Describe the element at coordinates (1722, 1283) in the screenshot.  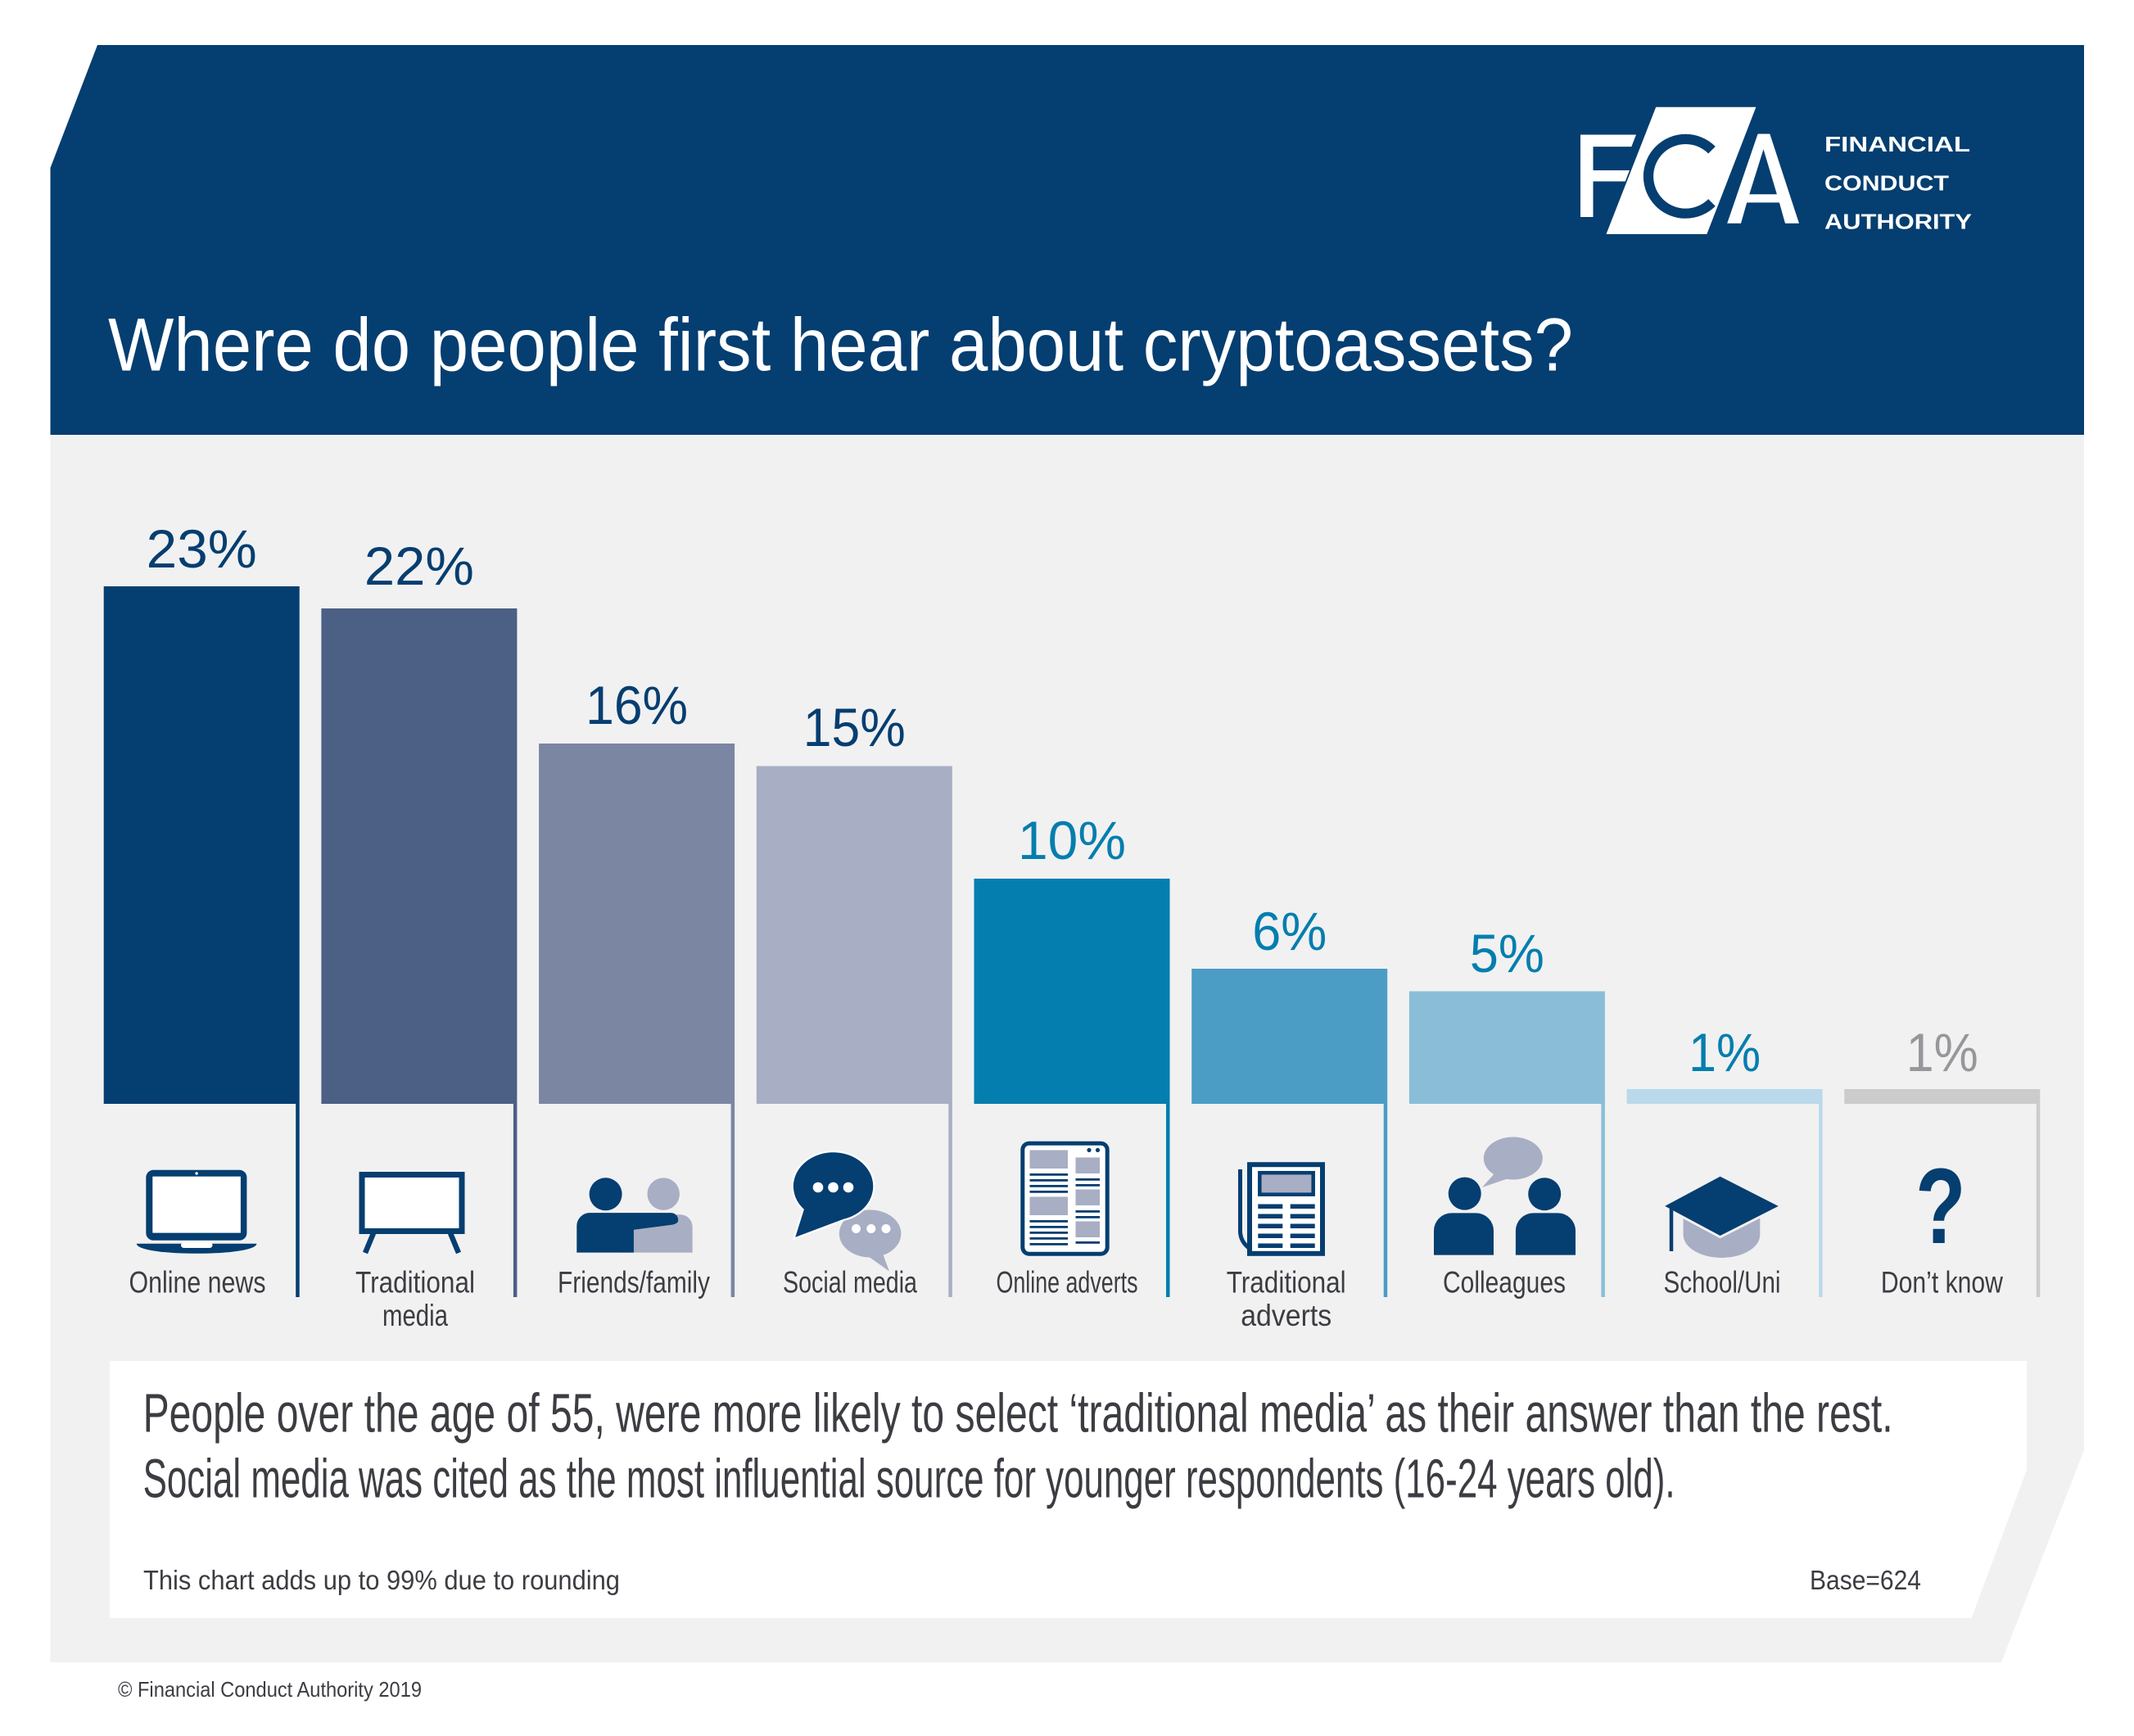
I see `svg-text: School/Uni` at that location.